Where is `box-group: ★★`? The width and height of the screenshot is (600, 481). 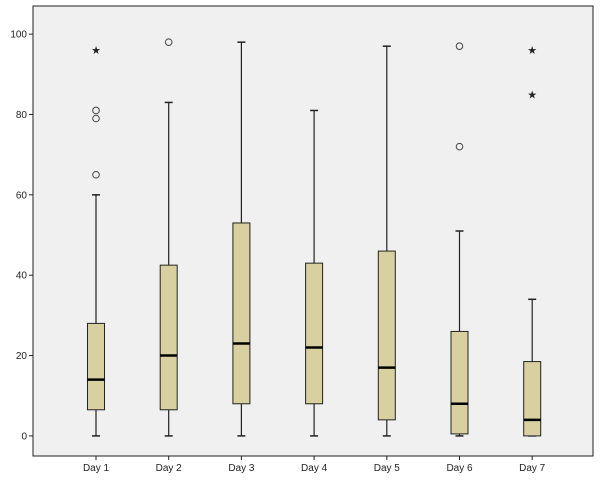 box-group: ★★ is located at coordinates (532, 240).